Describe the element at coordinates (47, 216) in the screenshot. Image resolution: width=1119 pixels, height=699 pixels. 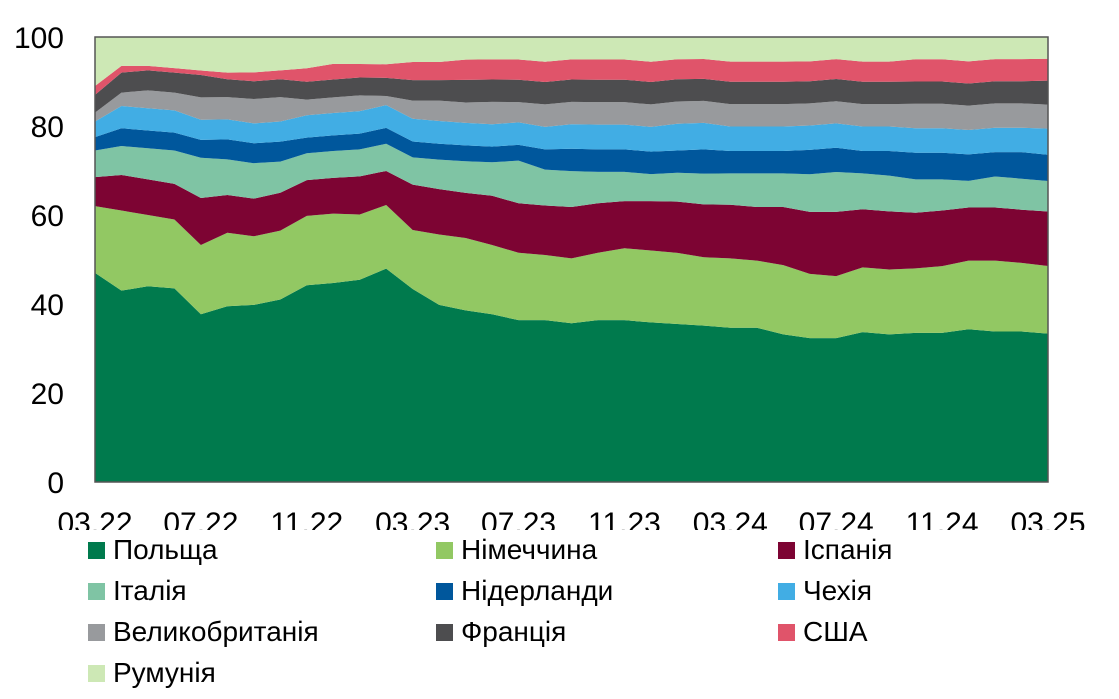
I see `y-tick-label: 60` at that location.